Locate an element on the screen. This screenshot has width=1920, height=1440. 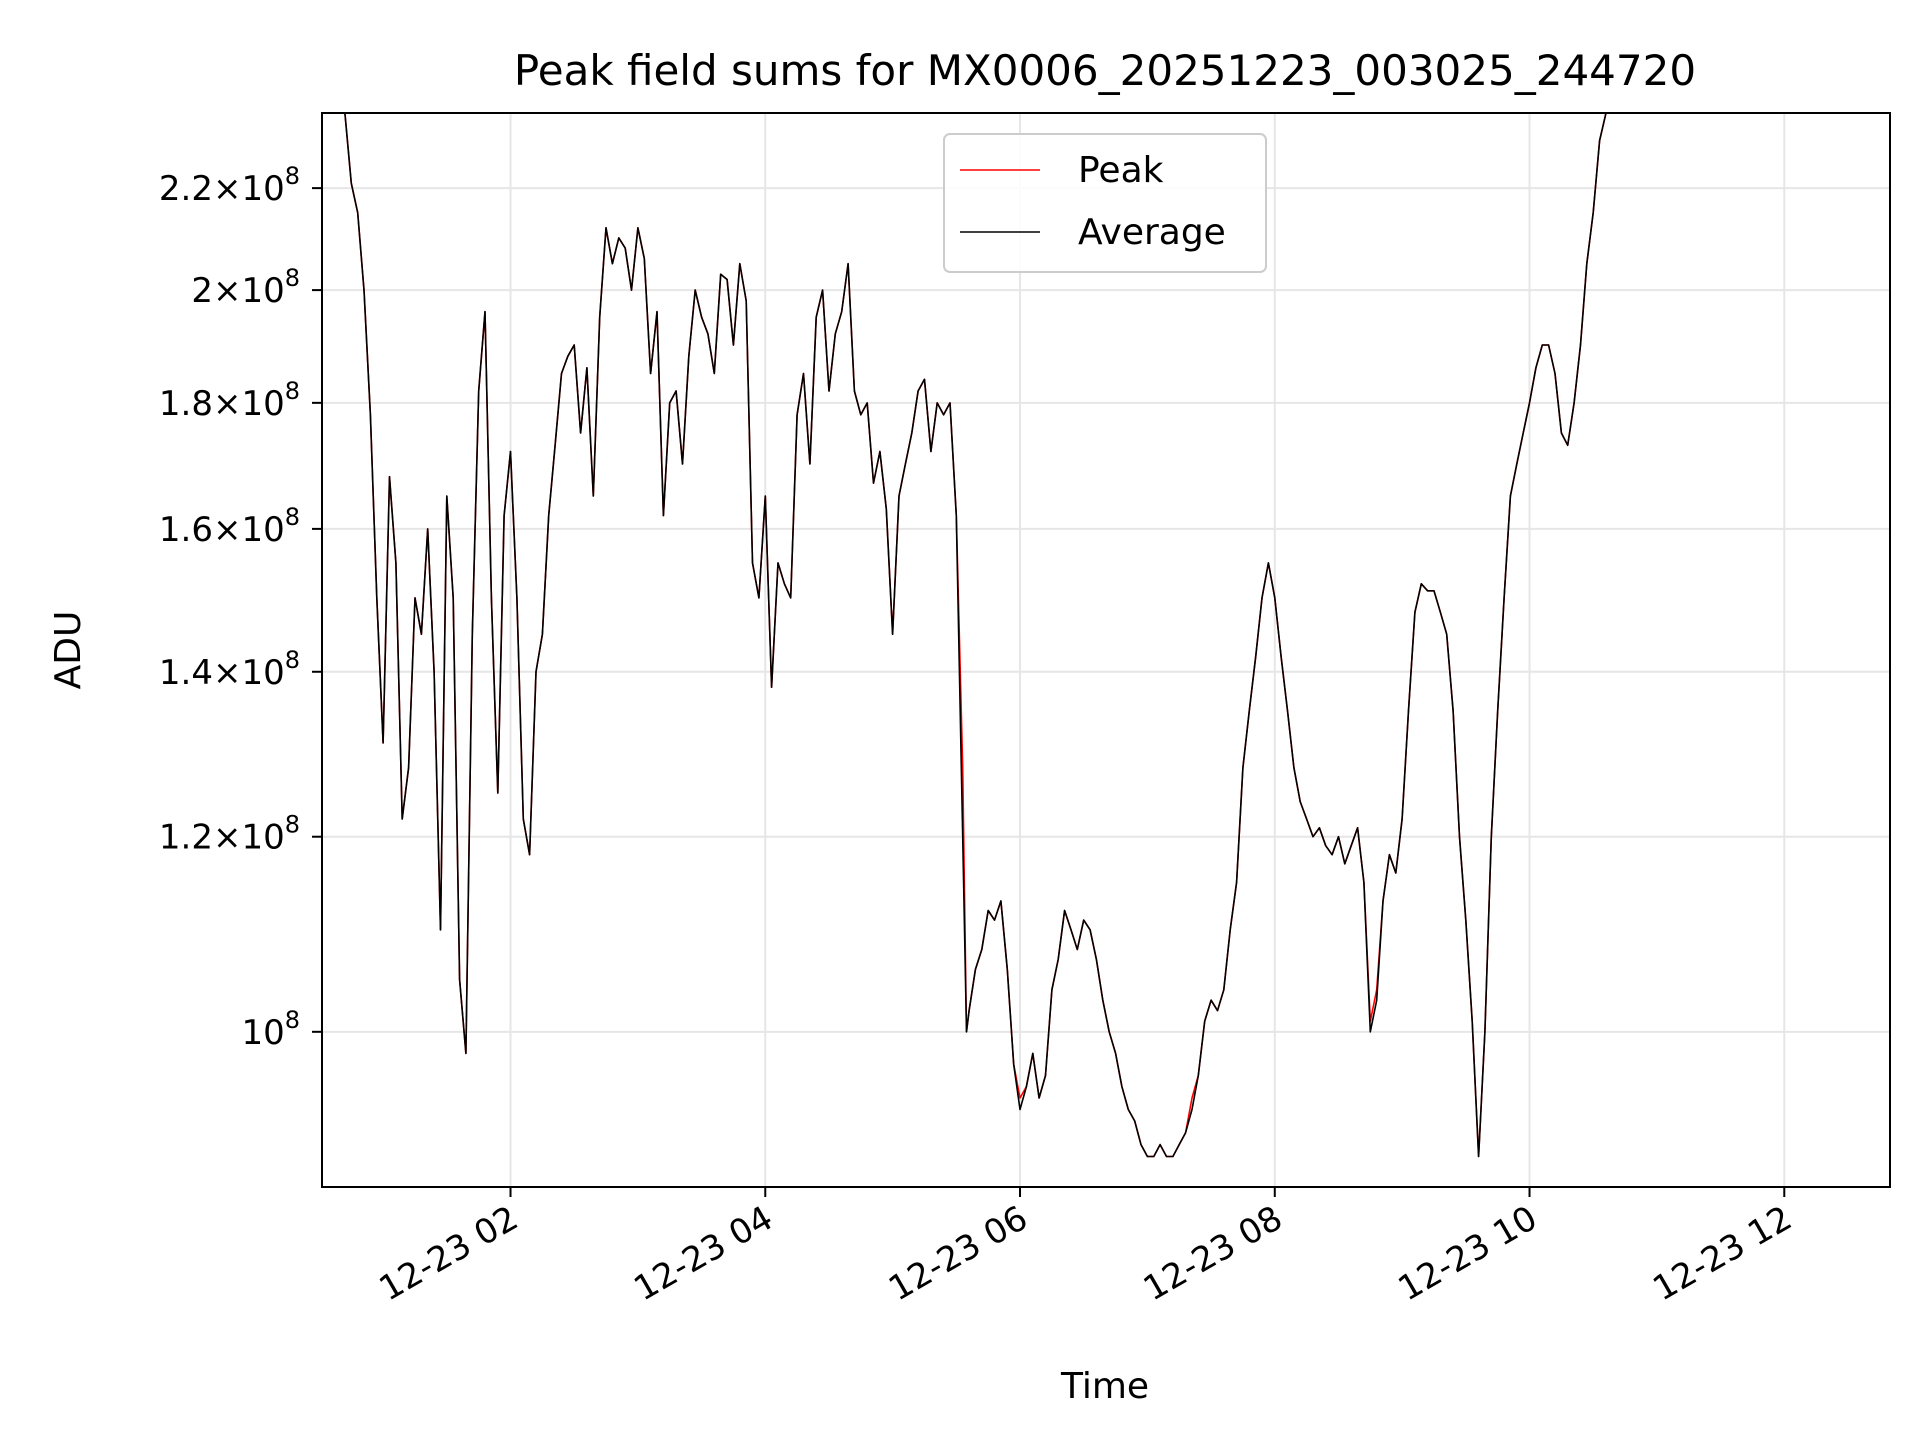
legend-label-peak: Peak is located at coordinates (1121, 170).